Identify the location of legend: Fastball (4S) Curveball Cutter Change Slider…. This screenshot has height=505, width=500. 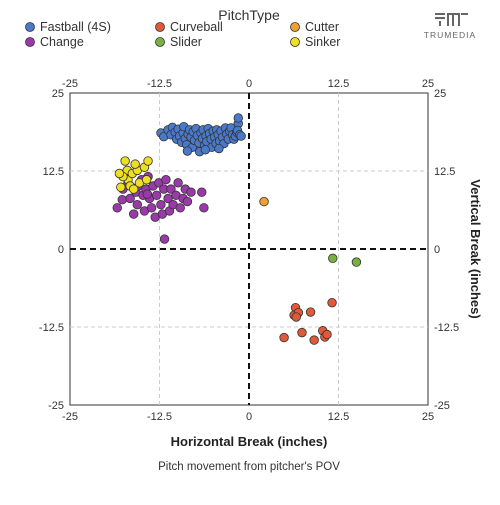
(182, 34).